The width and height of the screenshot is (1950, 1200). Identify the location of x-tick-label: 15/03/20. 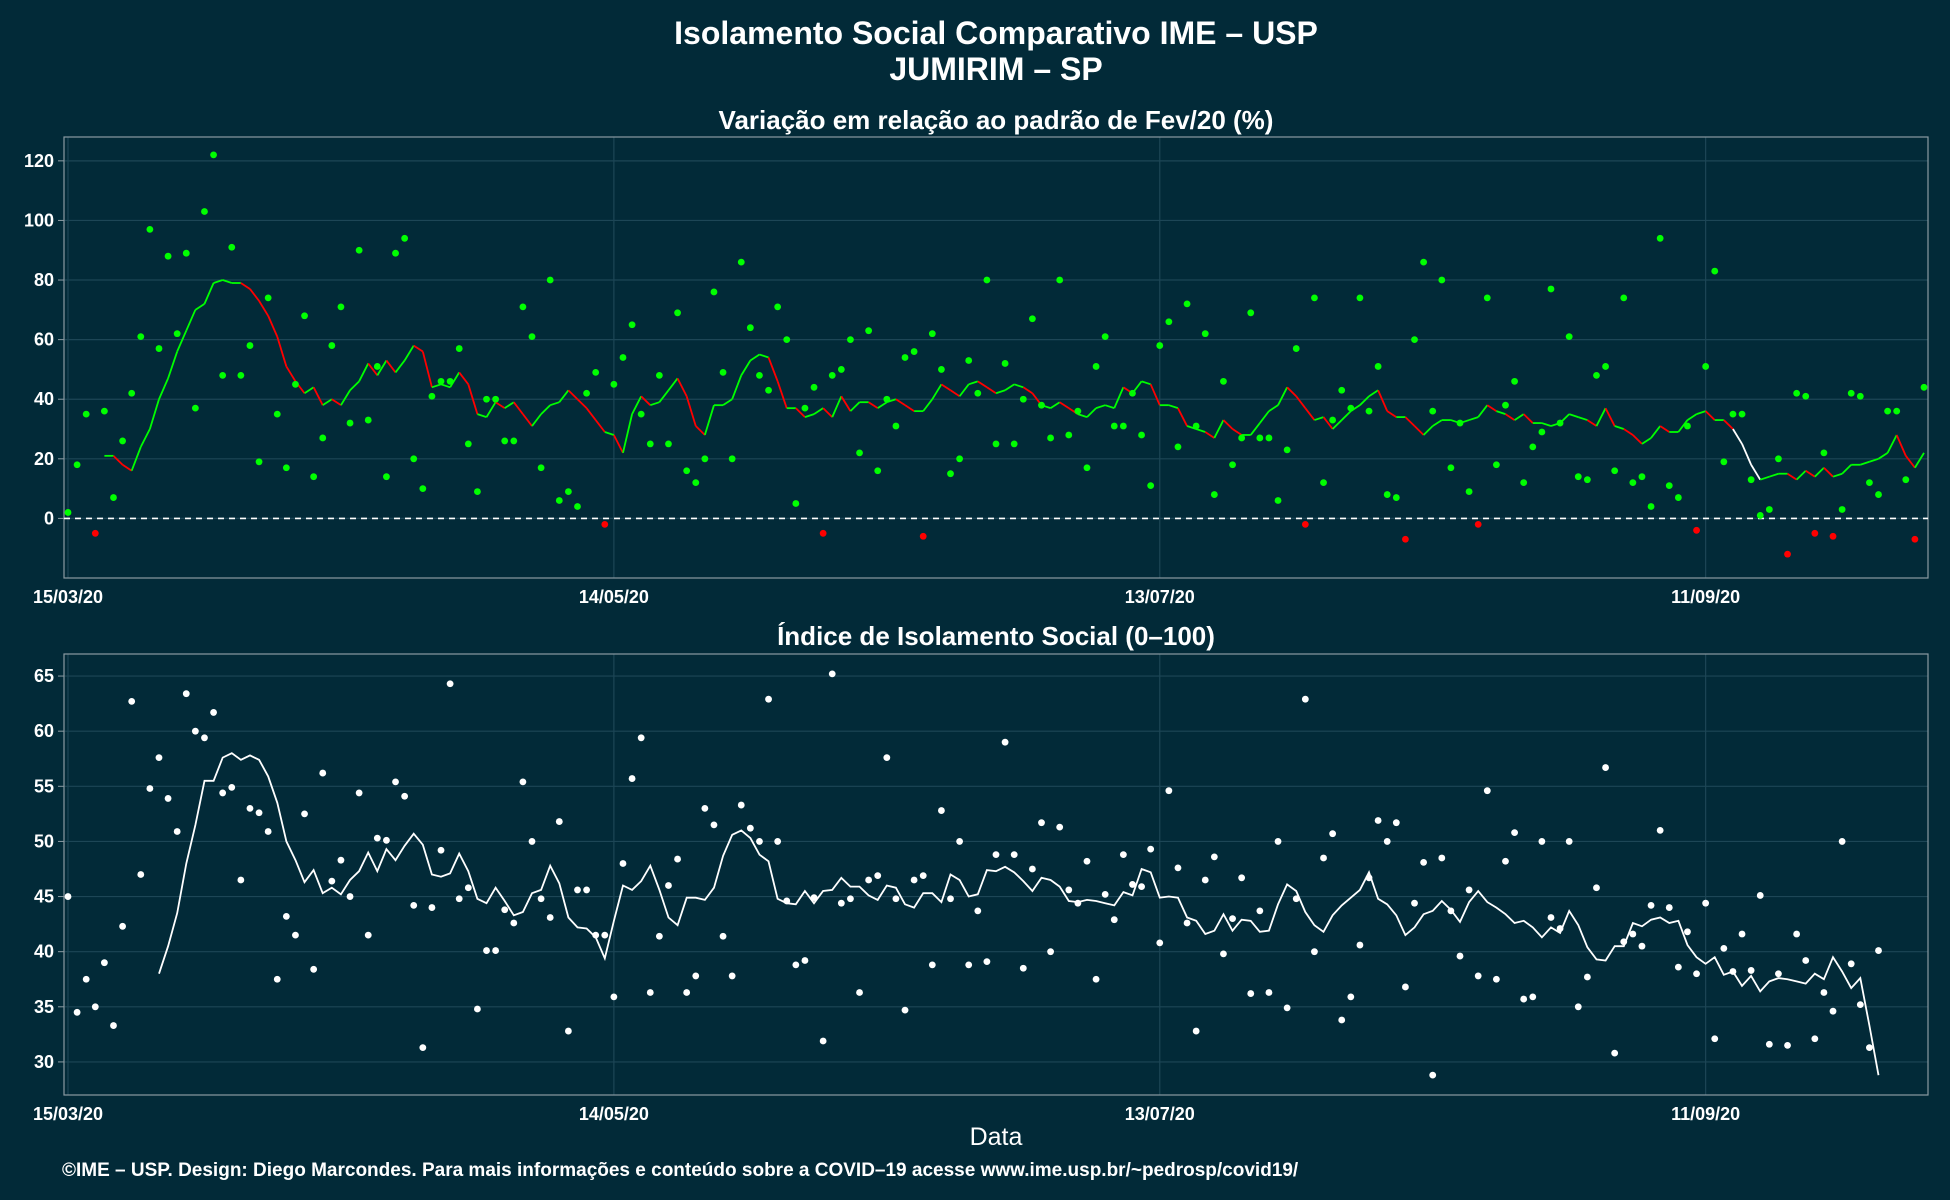
(68, 597).